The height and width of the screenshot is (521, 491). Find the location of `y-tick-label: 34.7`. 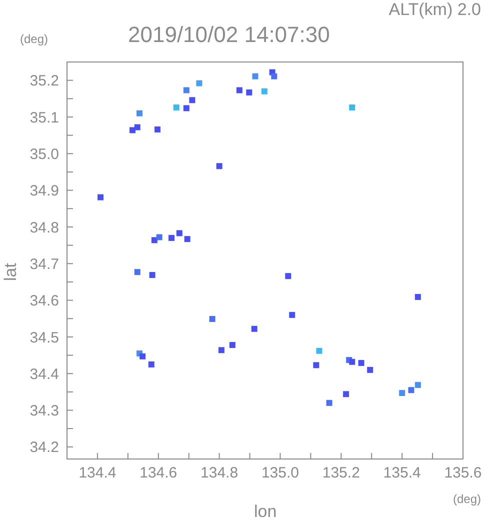

y-tick-label: 34.7 is located at coordinates (44, 264).